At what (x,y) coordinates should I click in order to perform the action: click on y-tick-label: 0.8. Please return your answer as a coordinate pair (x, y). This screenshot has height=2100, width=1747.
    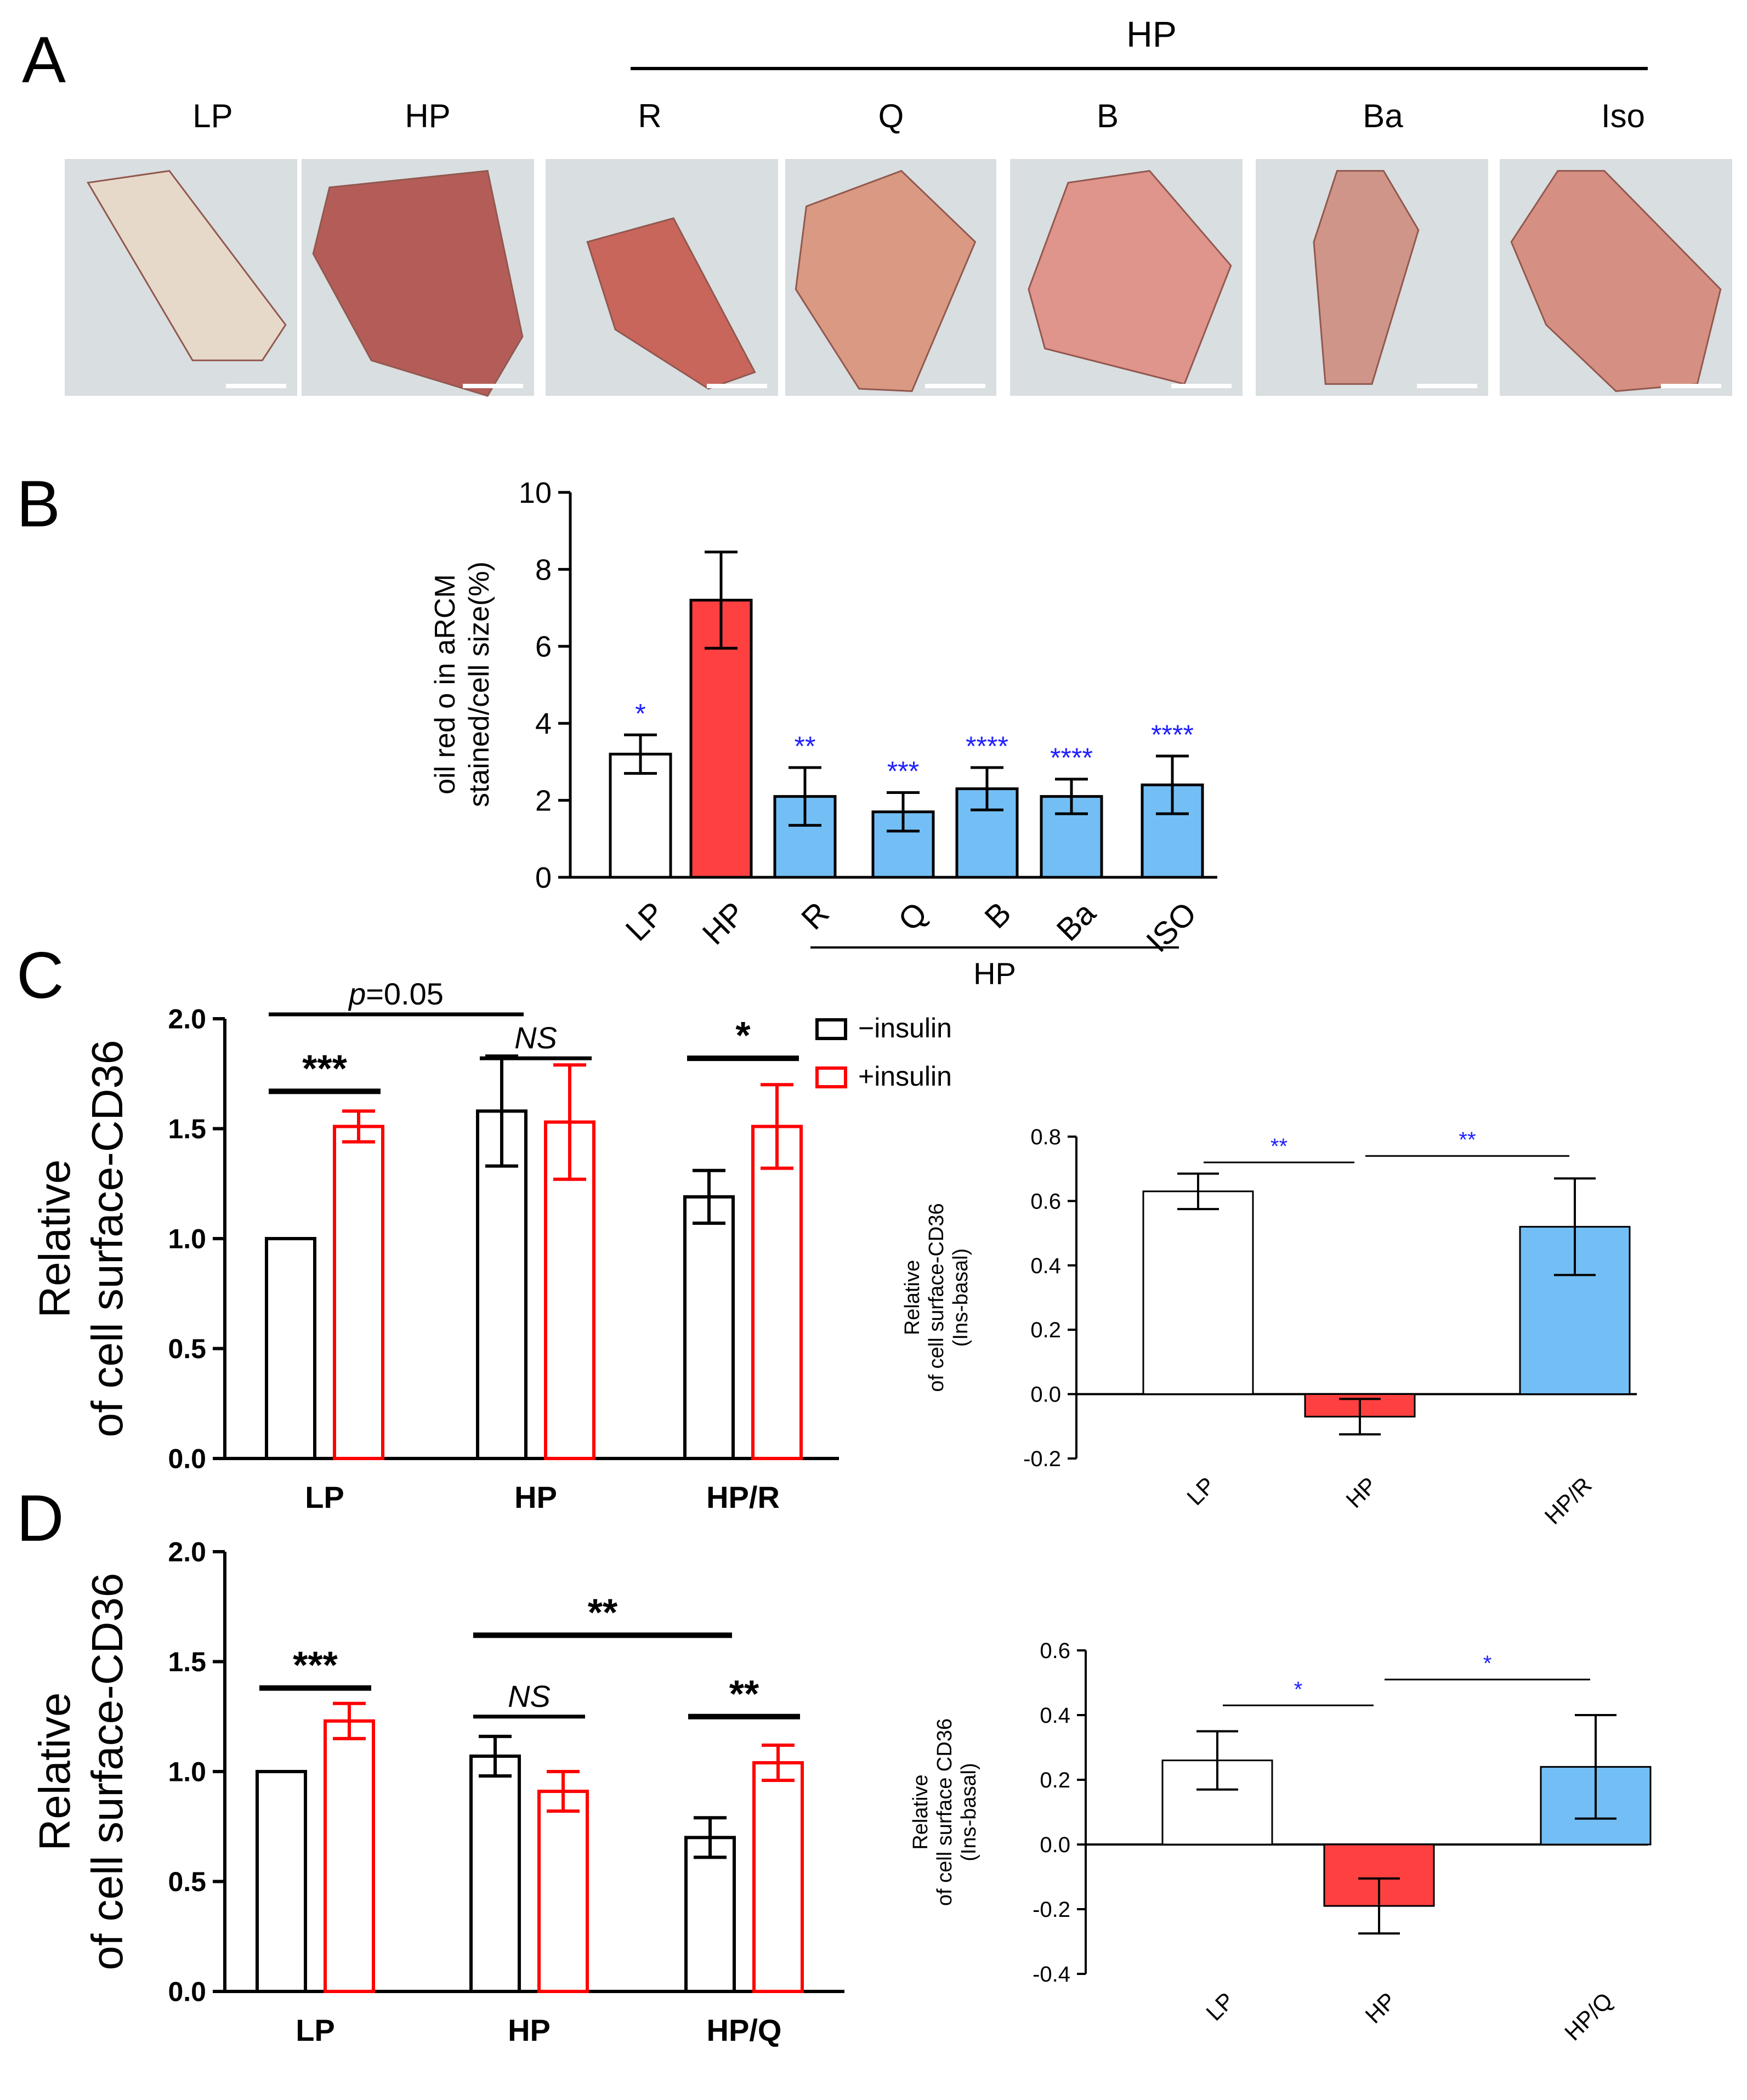
    Looking at the image, I should click on (1045, 1137).